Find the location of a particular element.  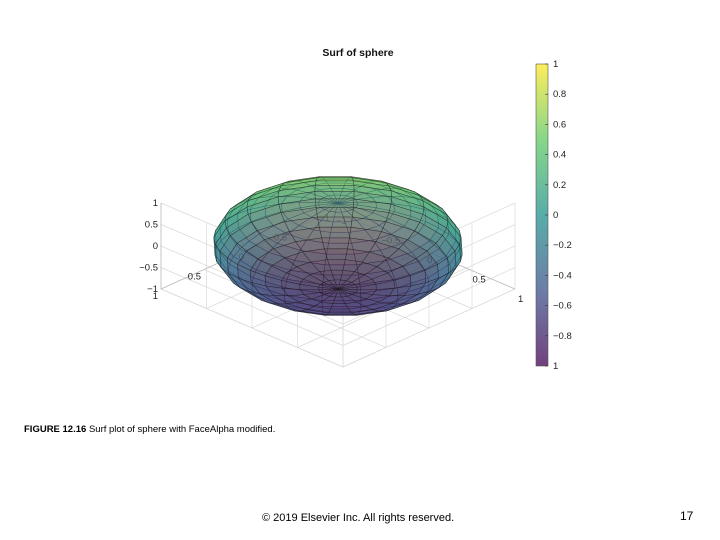

colorbar-tick-label: −0.2 is located at coordinates (562, 245).